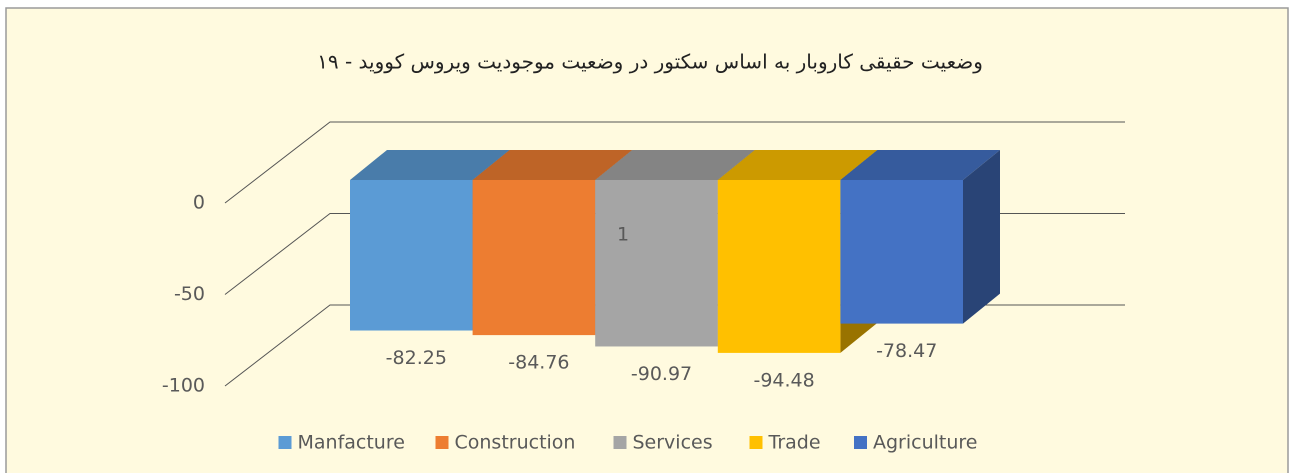 The image size is (1295, 473). What do you see at coordinates (183, 386) in the screenshot?
I see `y-tick-label: -100` at bounding box center [183, 386].